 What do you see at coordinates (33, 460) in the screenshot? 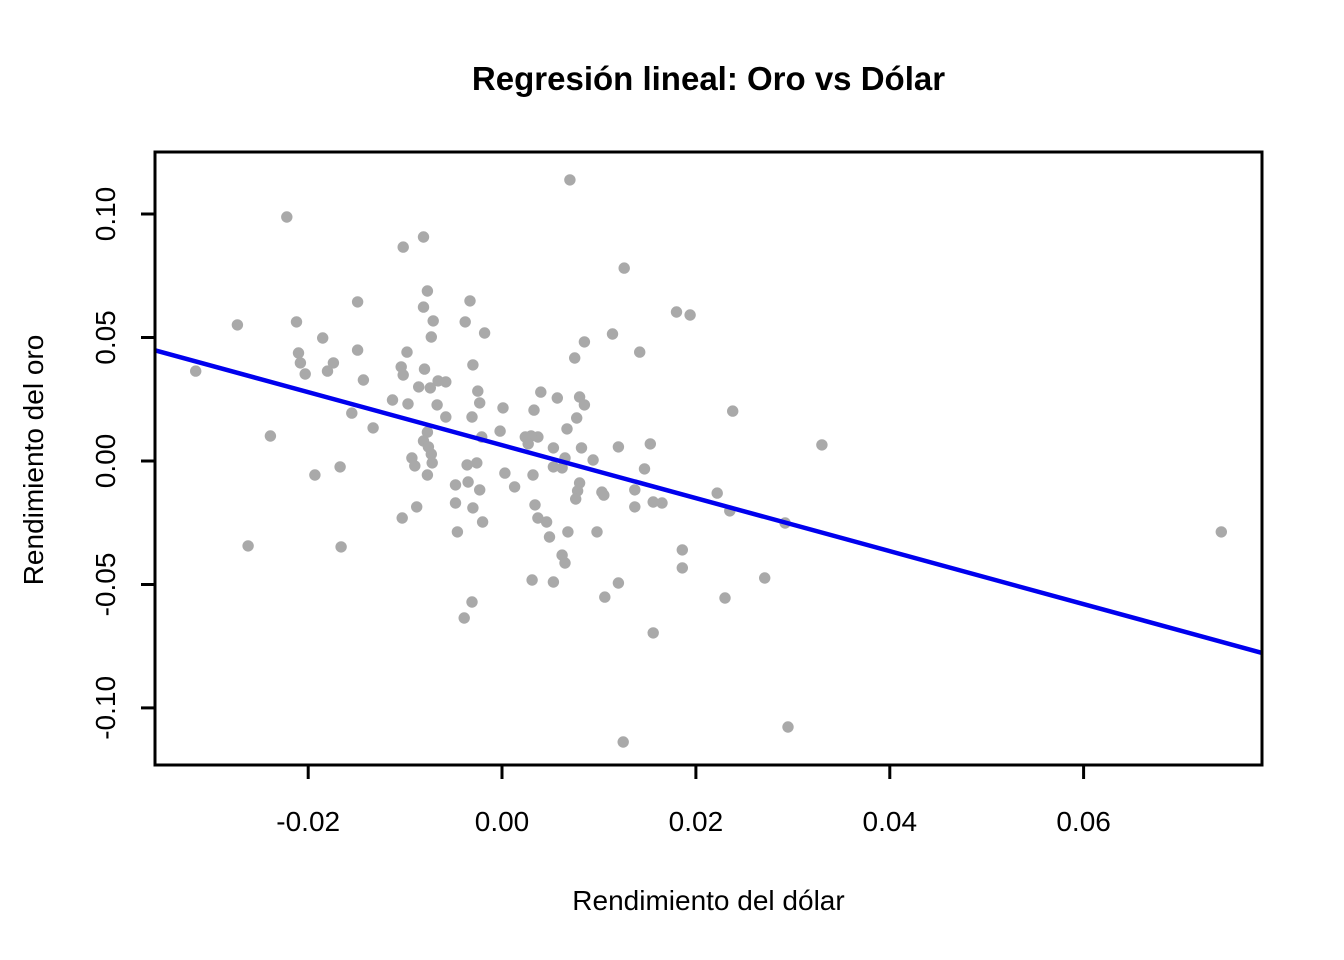
I see `y-axis-title: Rendimiento del oro` at bounding box center [33, 460].